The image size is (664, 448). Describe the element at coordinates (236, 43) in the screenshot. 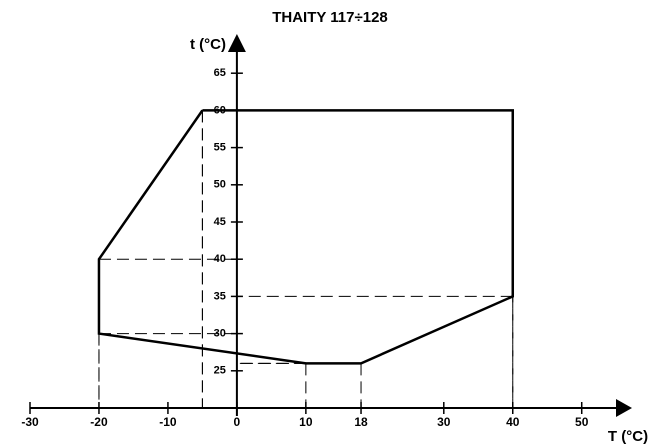

I see `y-axis-arrow` at that location.